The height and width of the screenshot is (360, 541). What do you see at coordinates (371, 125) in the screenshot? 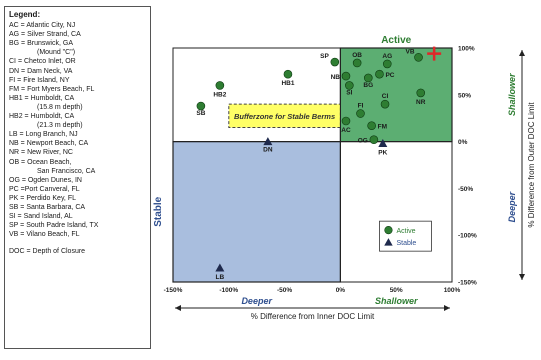
I see `data-point-fm` at bounding box center [371, 125].